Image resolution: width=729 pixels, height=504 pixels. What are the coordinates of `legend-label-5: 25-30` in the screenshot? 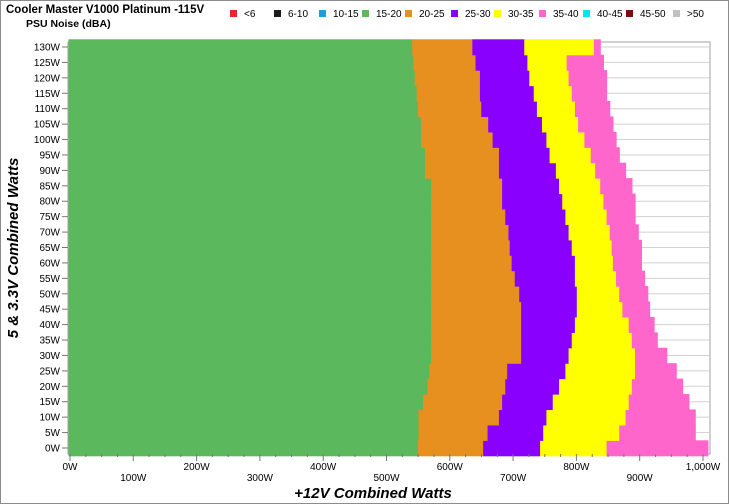 It's located at (478, 14).